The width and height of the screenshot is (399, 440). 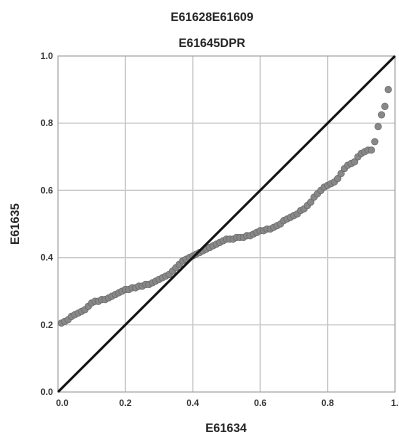 I want to click on x-tick-label: 0.8, so click(x=327, y=403).